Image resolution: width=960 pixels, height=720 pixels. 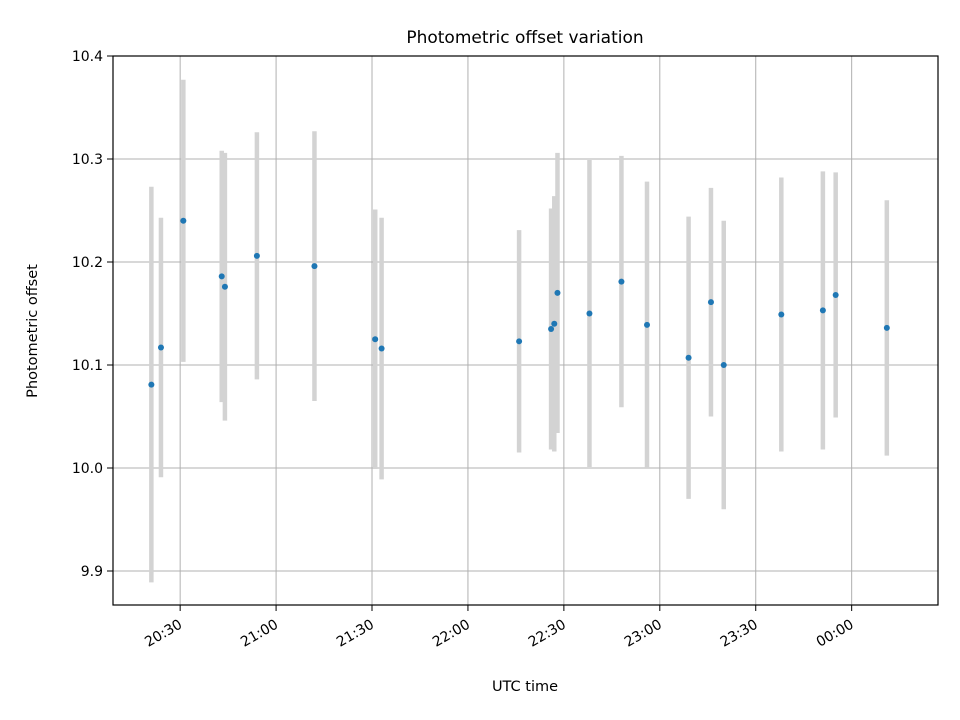 What do you see at coordinates (92, 314) in the screenshot?
I see `y-axis: 9.9 10.0 10.1 10.2 10.3 10.4` at bounding box center [92, 314].